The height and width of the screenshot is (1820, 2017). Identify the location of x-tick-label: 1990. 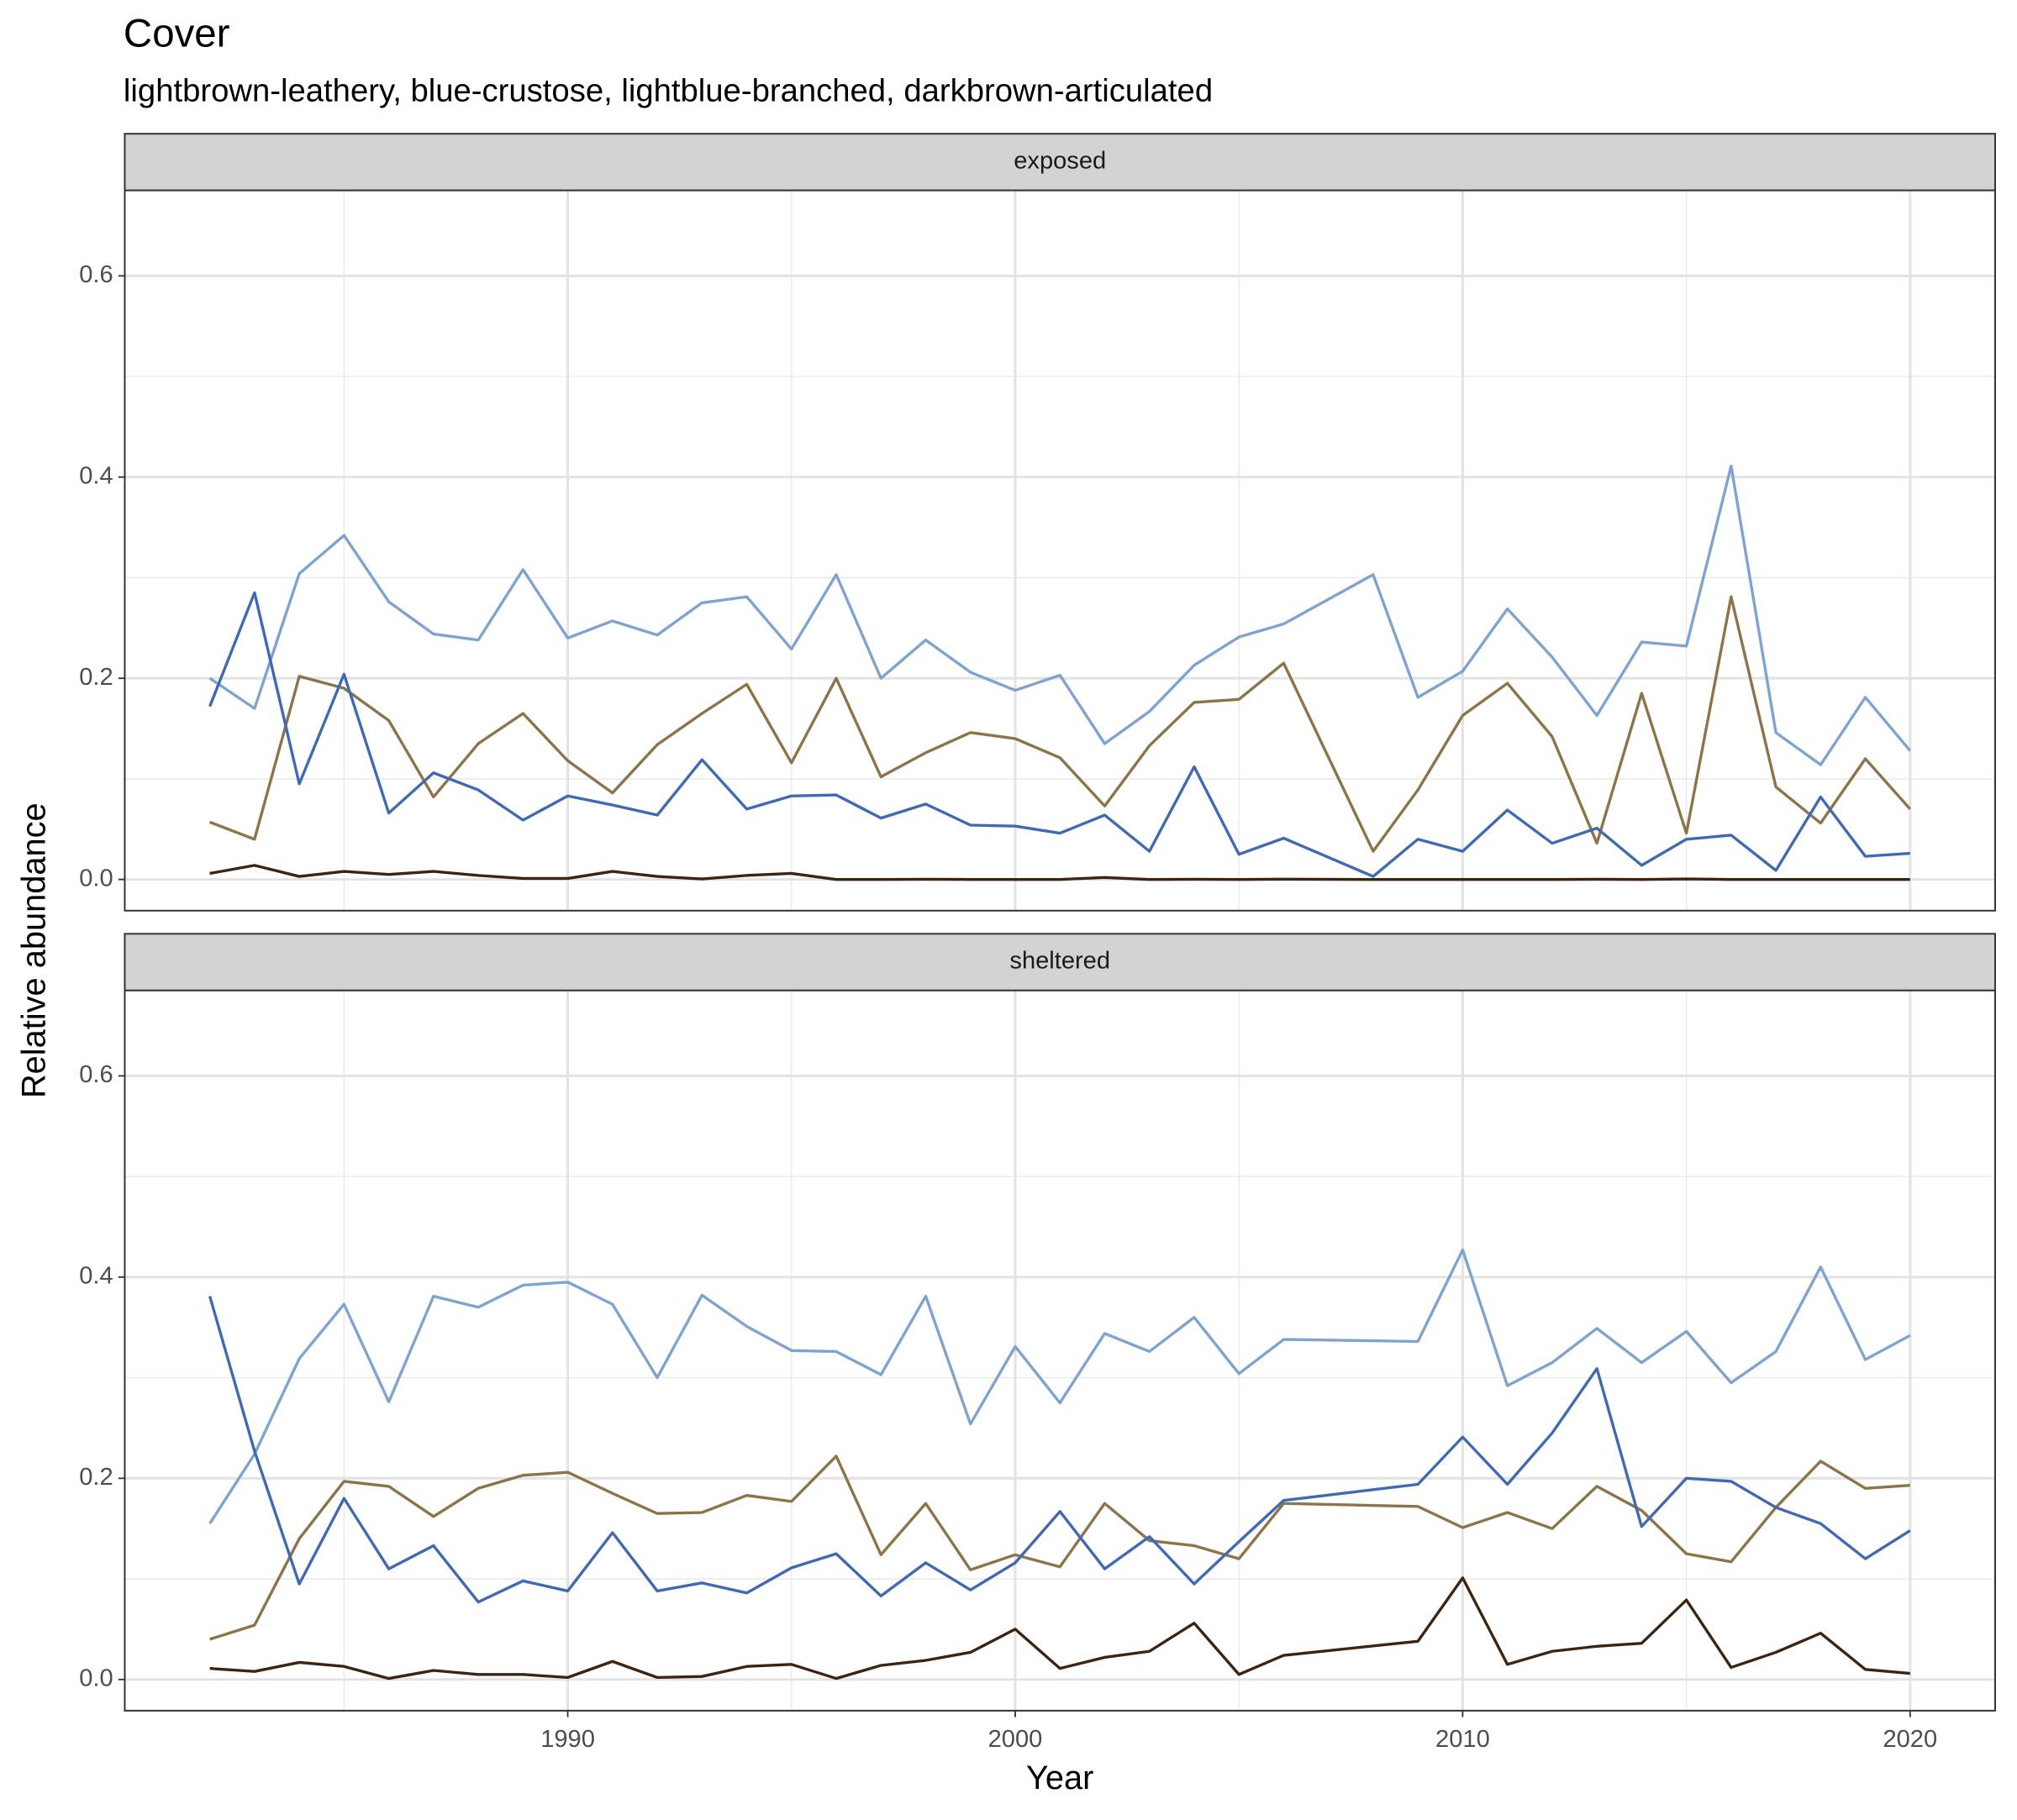
(567, 1739).